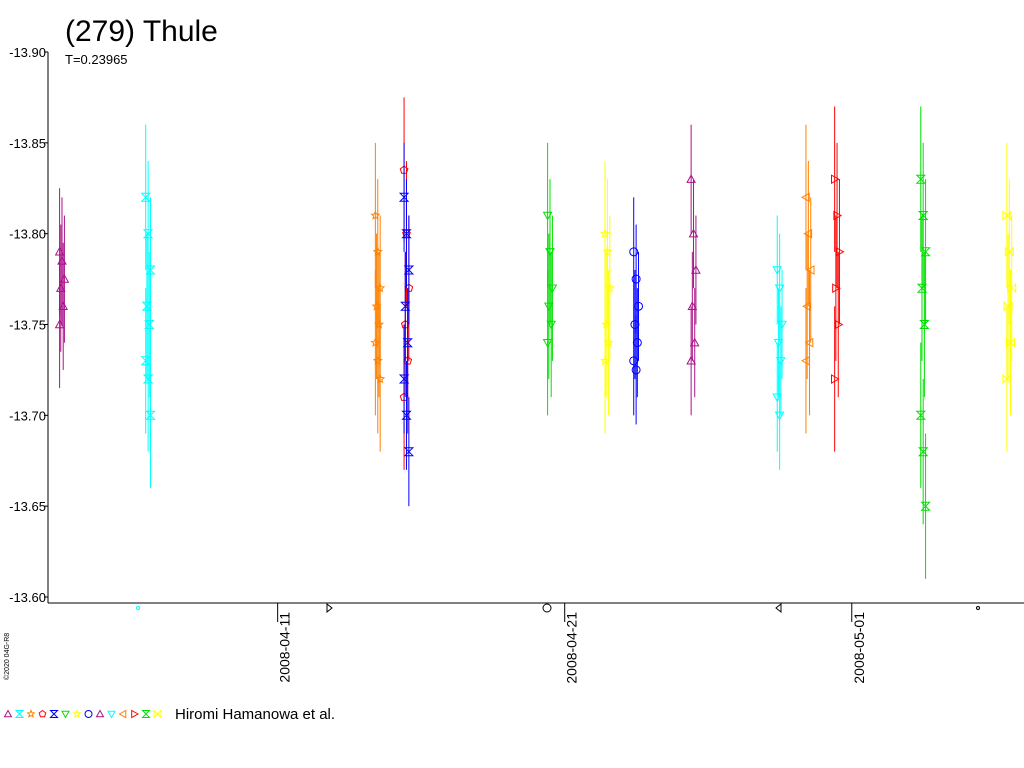 This screenshot has width=1024, height=768. Describe the element at coordinates (27, 506) in the screenshot. I see `y-tick-label: -13.65` at that location.